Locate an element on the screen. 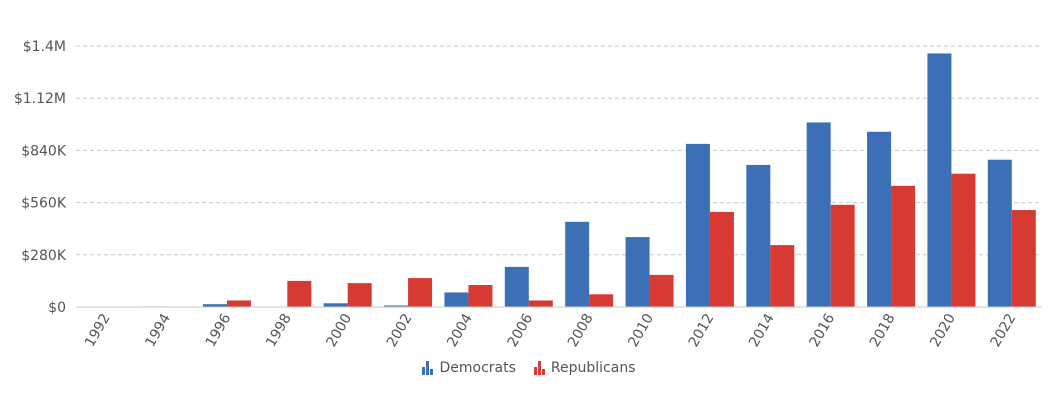 This screenshot has height=400, width=1058. x-tick-label: 1994 is located at coordinates (158, 330).